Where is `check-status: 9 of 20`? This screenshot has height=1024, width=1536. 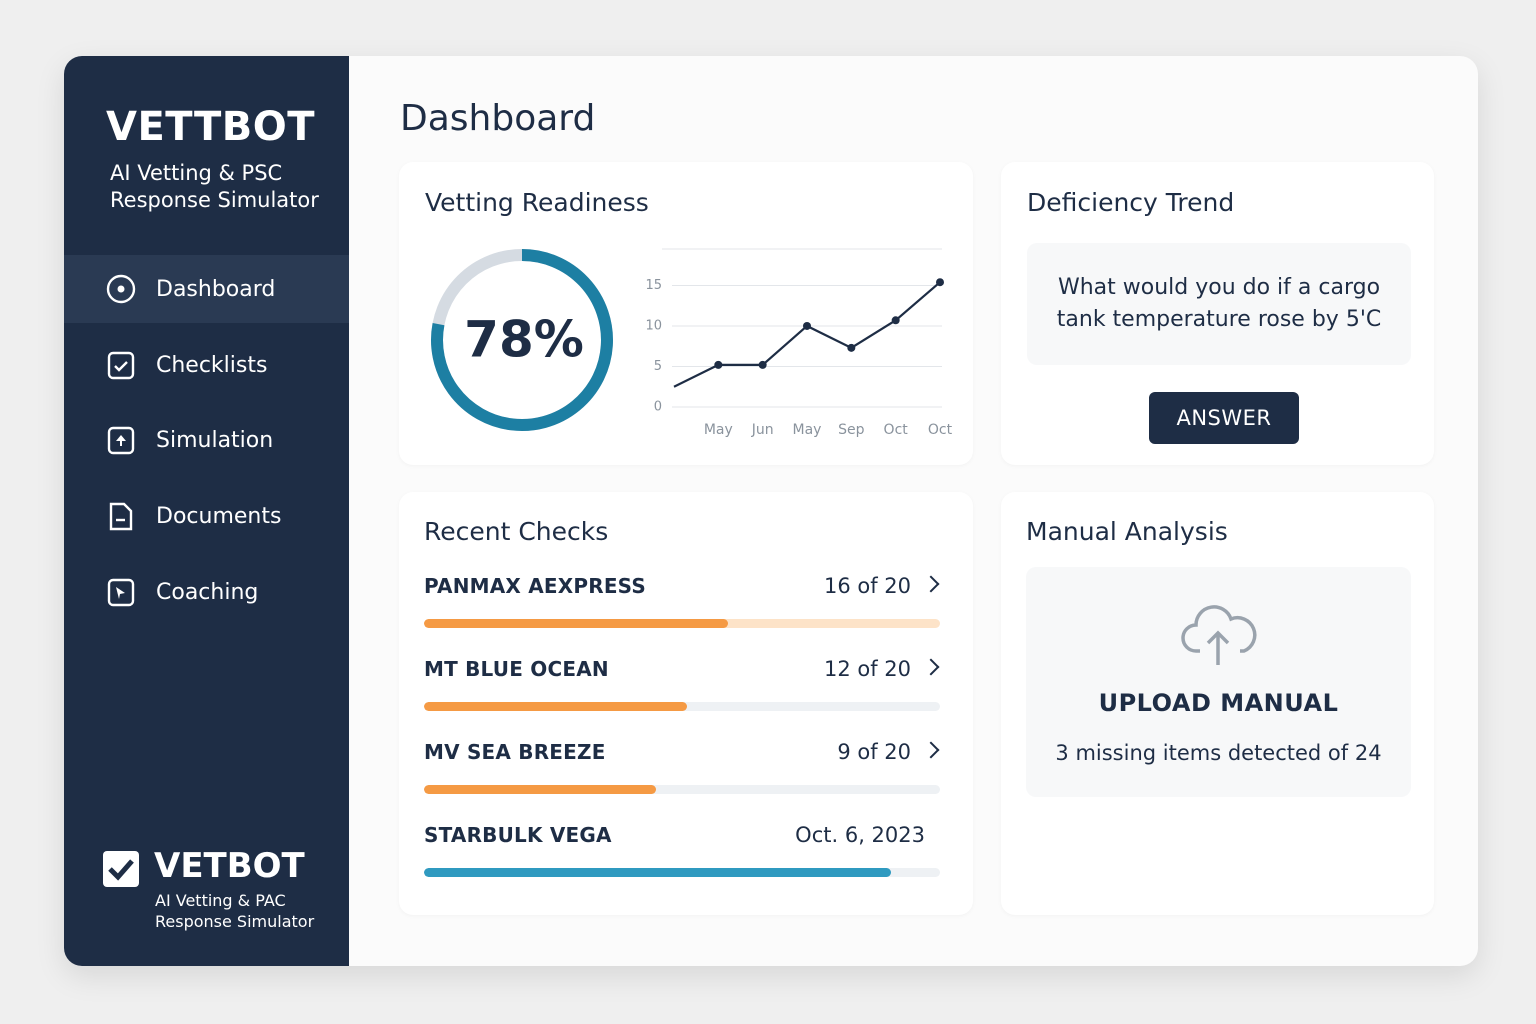
check-status: 9 of 20 is located at coordinates (874, 752).